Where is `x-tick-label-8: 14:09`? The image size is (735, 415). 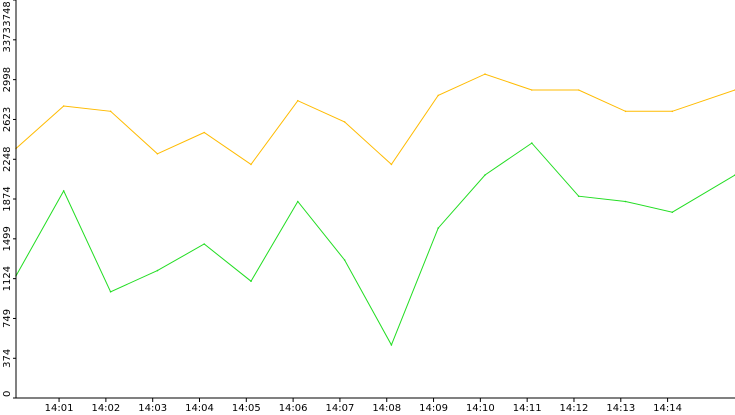 x-tick-label-8: 14:09 is located at coordinates (433, 408).